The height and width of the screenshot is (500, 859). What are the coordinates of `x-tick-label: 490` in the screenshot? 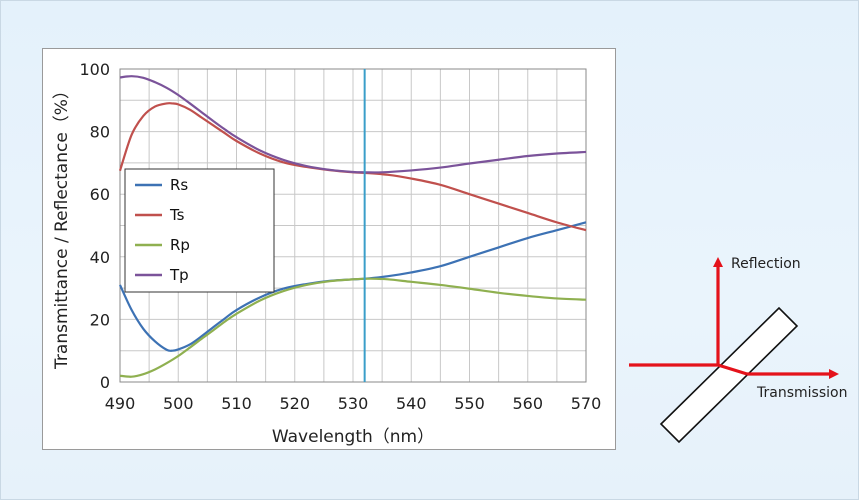 It's located at (120, 403).